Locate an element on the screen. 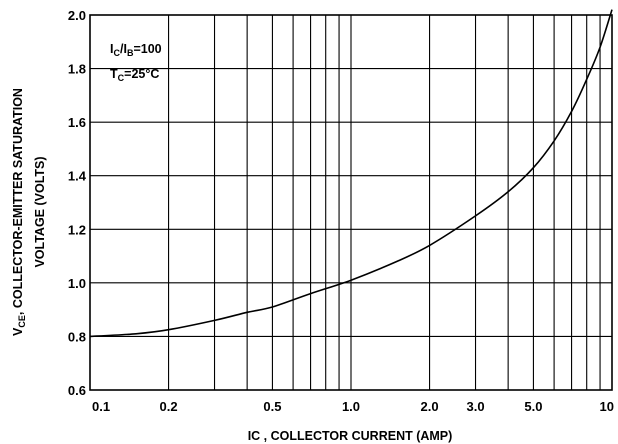  temperature-annotation: TC=25°C is located at coordinates (134, 75).